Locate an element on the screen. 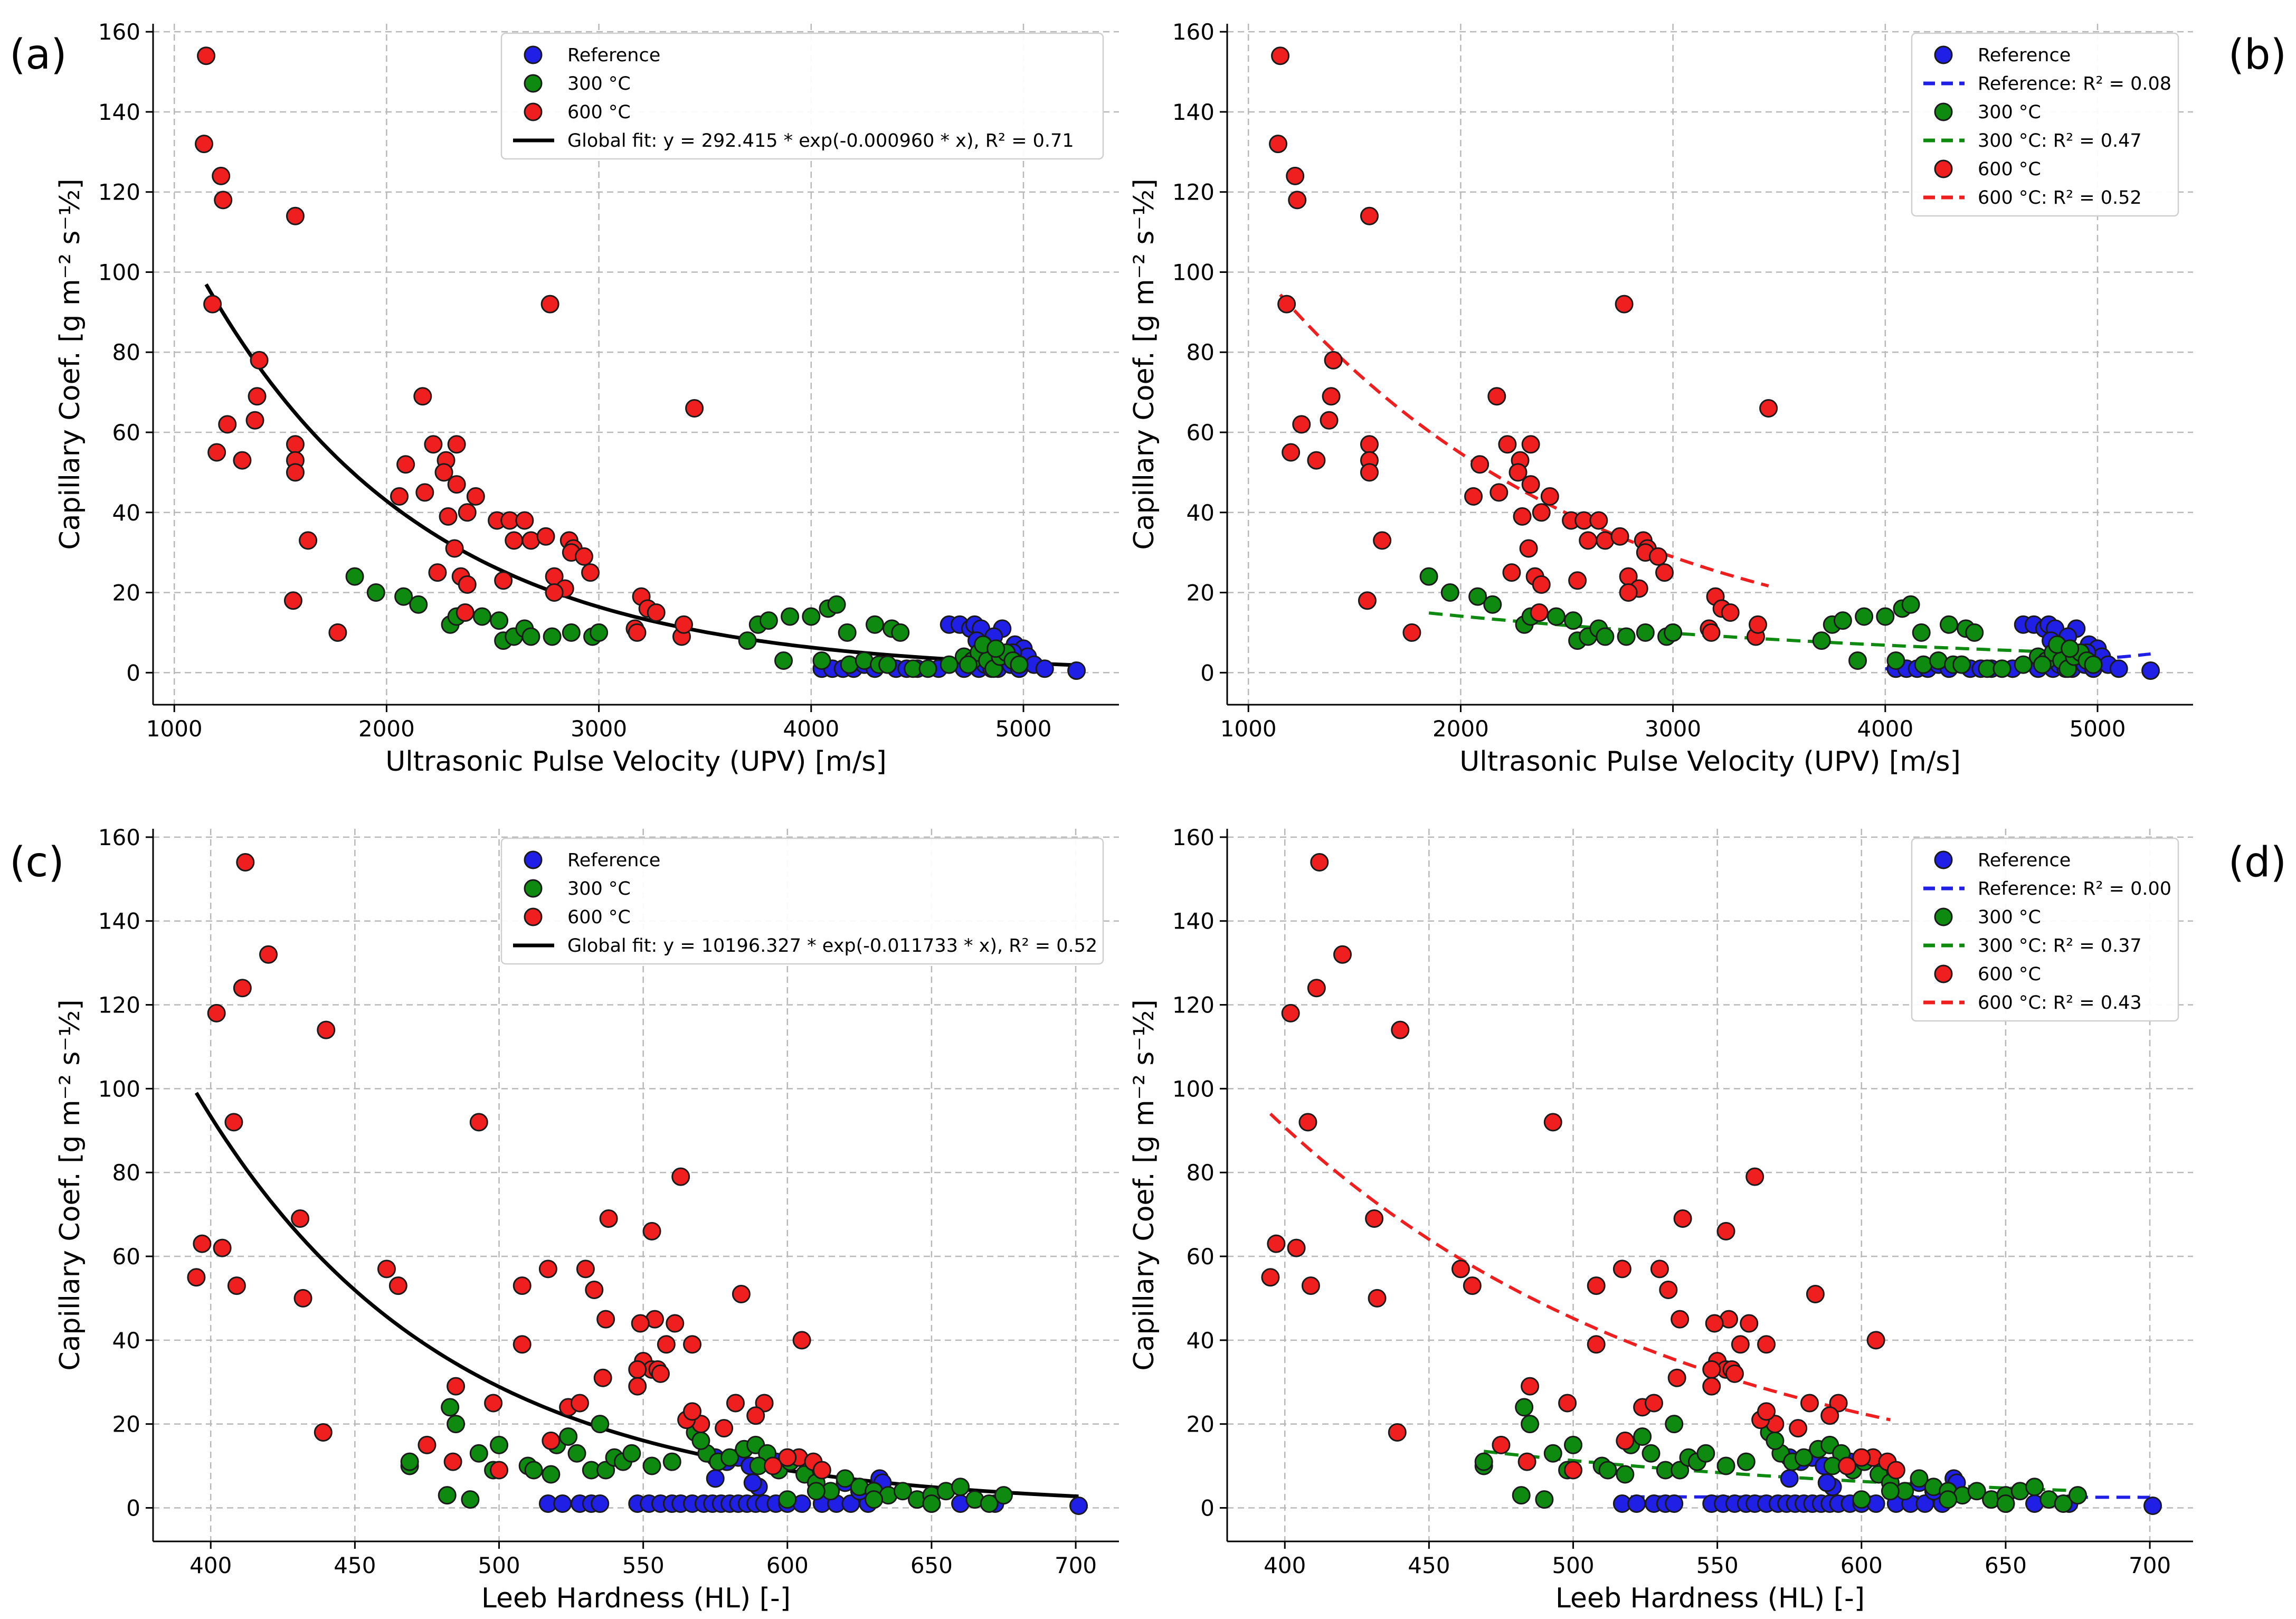 The width and height of the screenshot is (2296, 1619). y-tick-label: 160 is located at coordinates (119, 32).